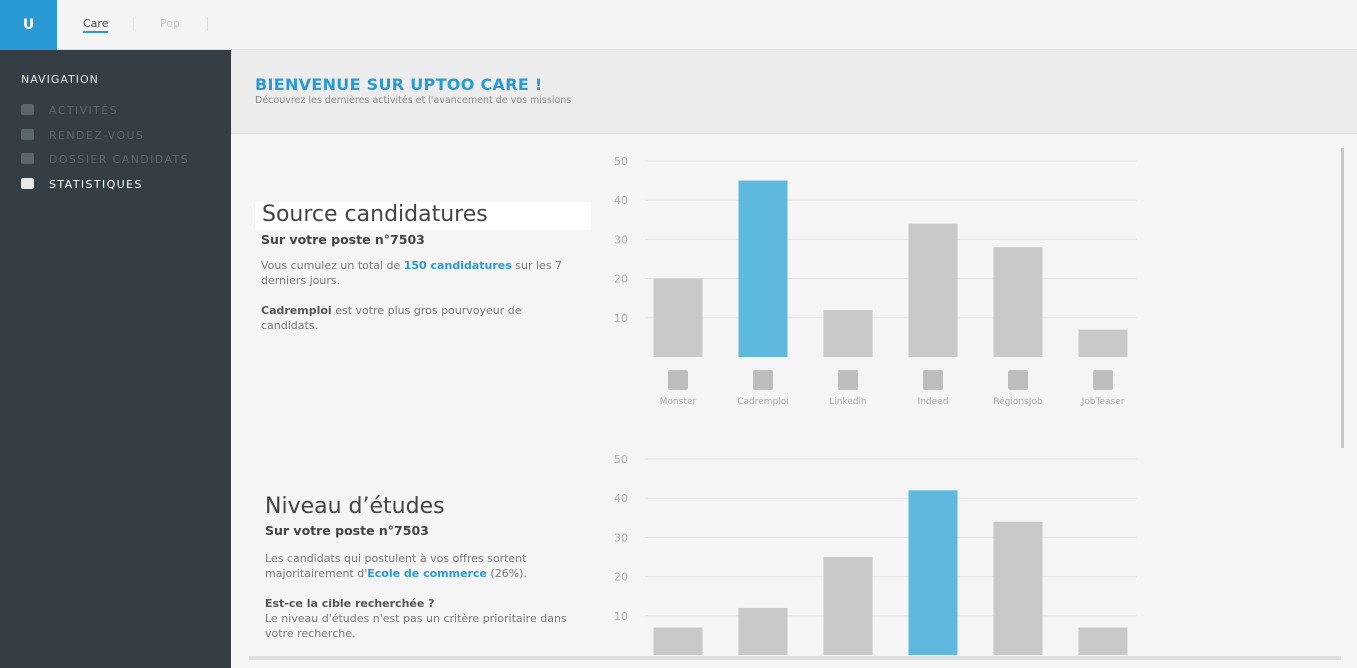 This screenshot has height=668, width=1357. What do you see at coordinates (296, 310) in the screenshot?
I see `bold-text: Cadremploi` at bounding box center [296, 310].